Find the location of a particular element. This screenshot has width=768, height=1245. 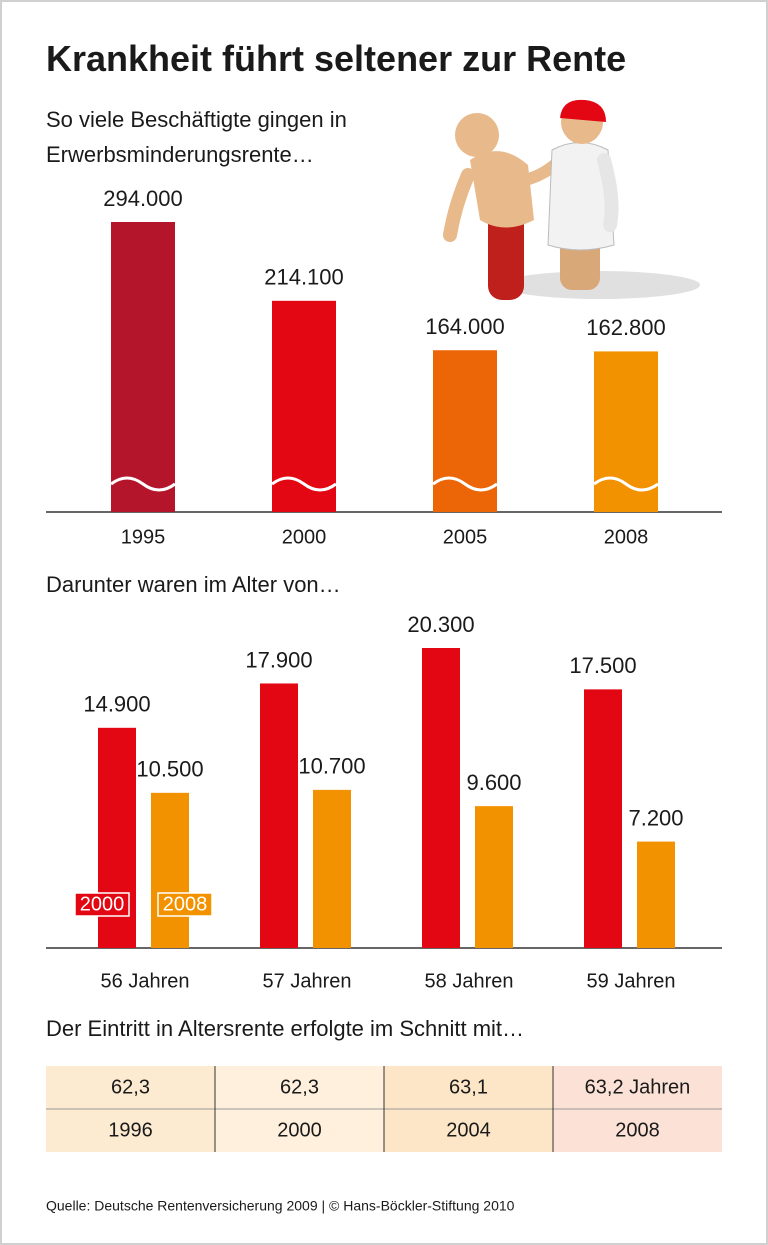

value-label: 164.000 is located at coordinates (465, 326).